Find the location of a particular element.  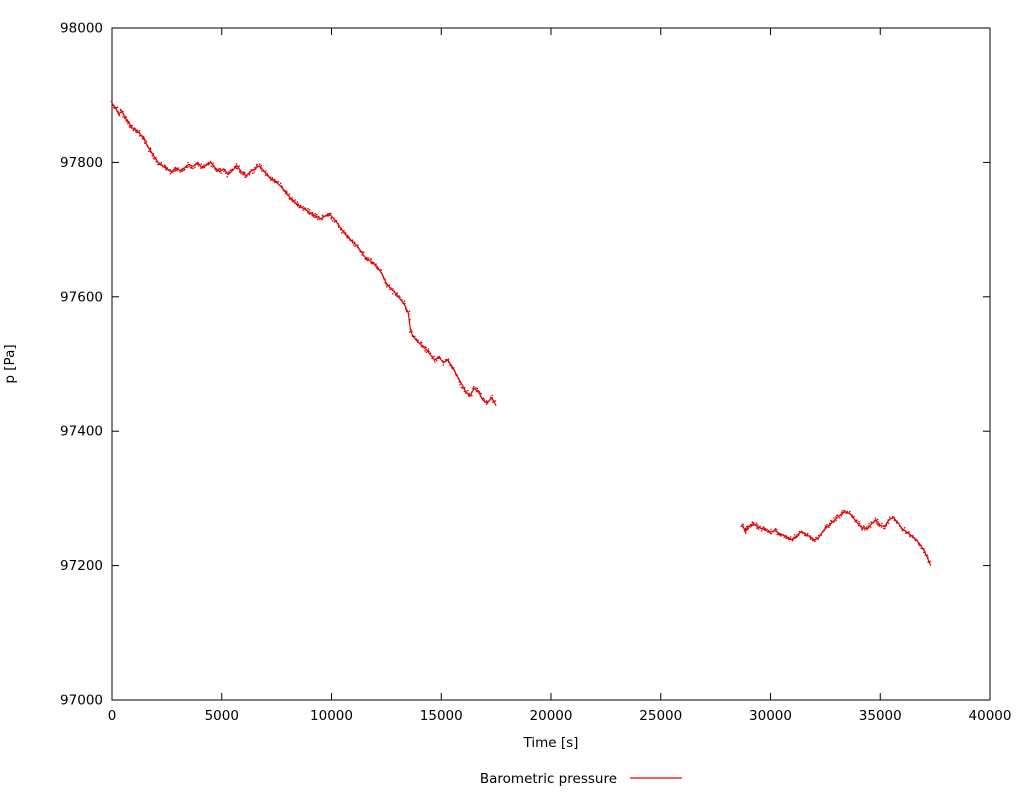

x-tick-label: 10000 is located at coordinates (331, 716).